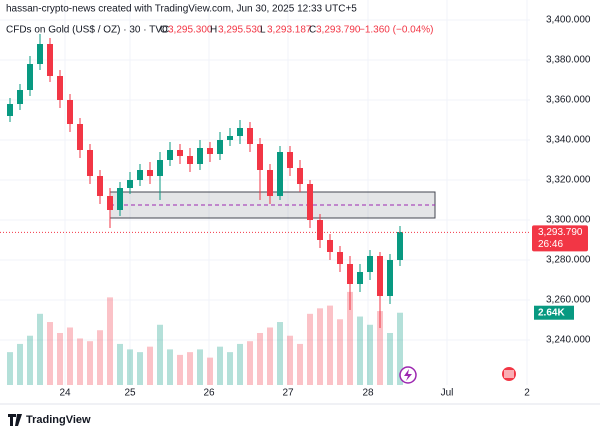 This screenshot has width=600, height=435. Describe the element at coordinates (213, 30) in the screenshot. I see `high-label: H` at that location.